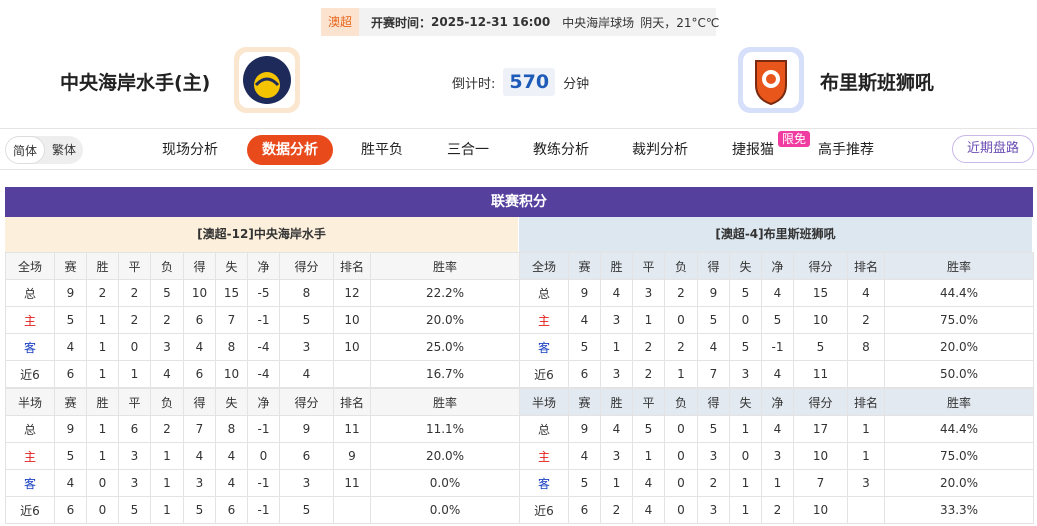  Describe the element at coordinates (959, 293) in the screenshot. I see `cell: 44.4%` at that location.